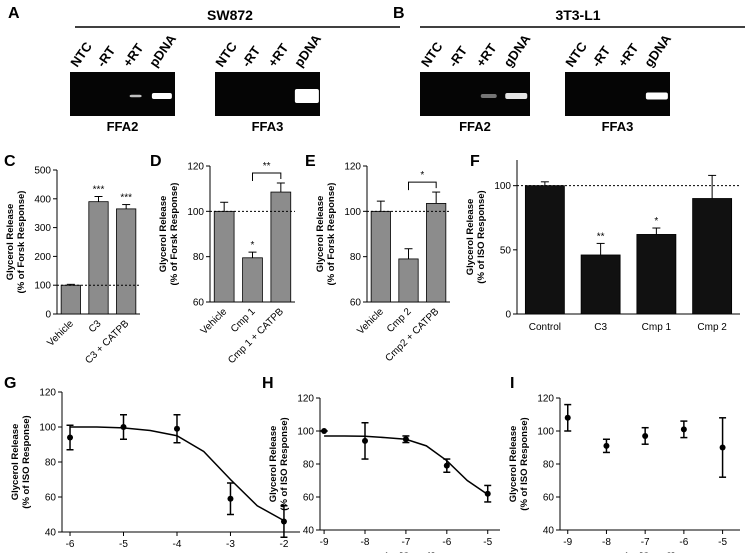 This screenshot has height=553, width=745. Describe the element at coordinates (42, 228) in the screenshot. I see `y-tick-label: 300` at that location.